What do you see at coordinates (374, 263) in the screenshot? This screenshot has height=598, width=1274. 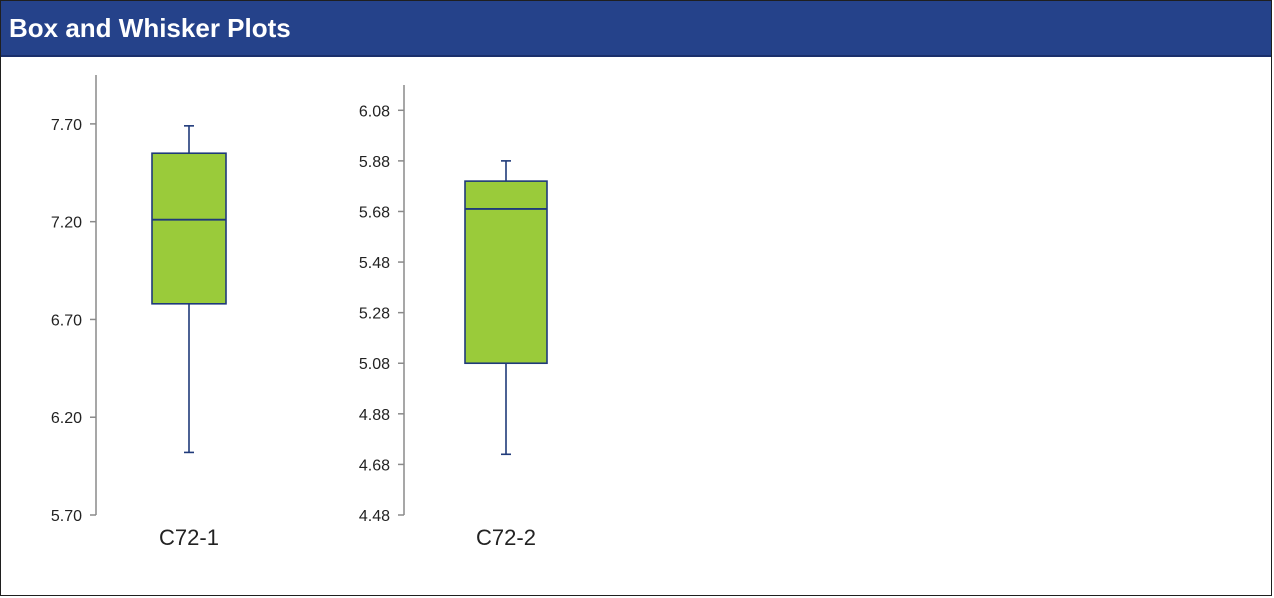 I see `y-tick-label-c72-2: 5.48` at bounding box center [374, 263].